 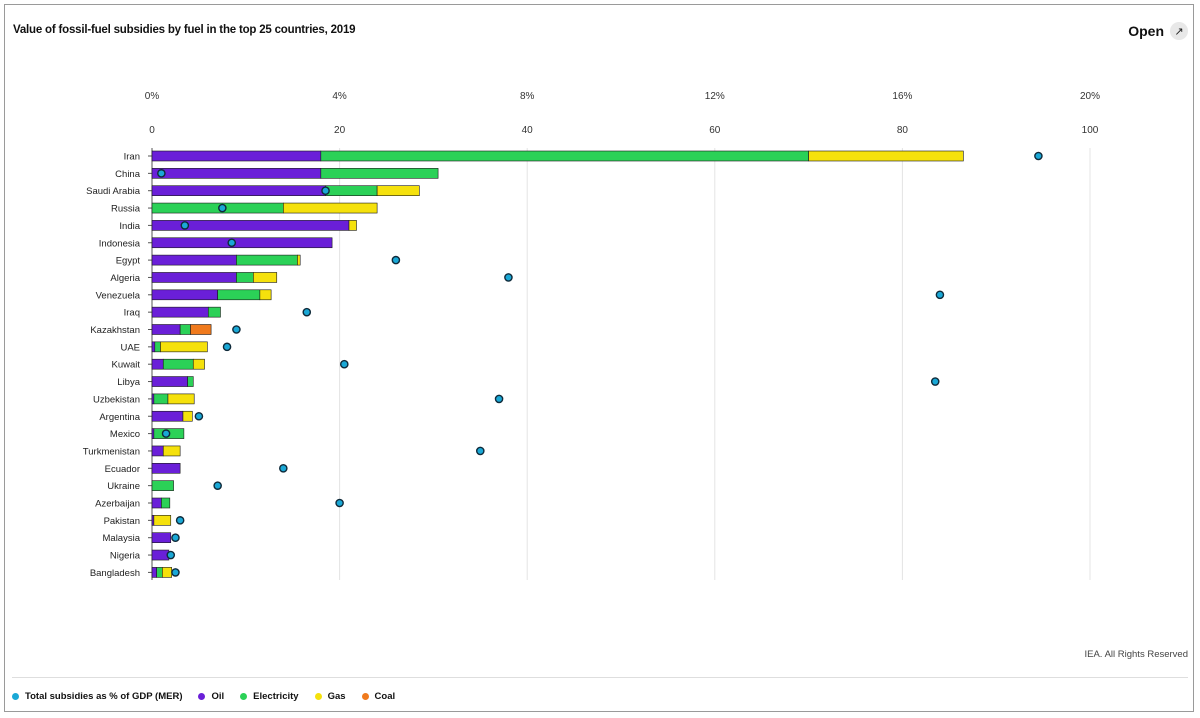 I want to click on category-label: Kazakhstan, so click(x=115, y=330).